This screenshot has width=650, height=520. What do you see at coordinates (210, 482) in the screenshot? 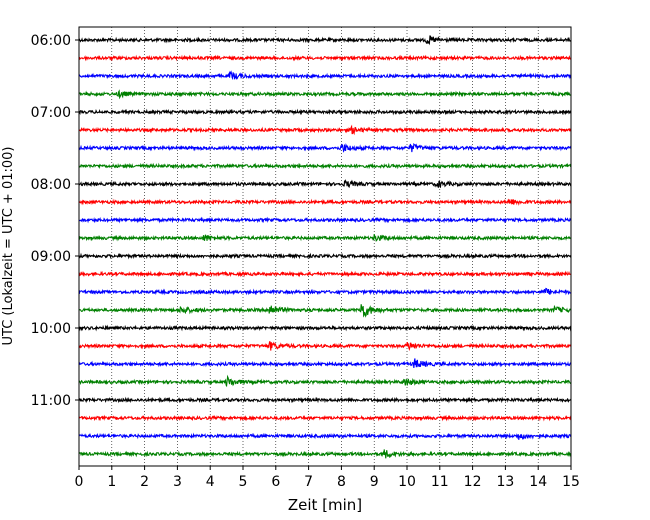
I see `x-tick-label: 4` at bounding box center [210, 482].